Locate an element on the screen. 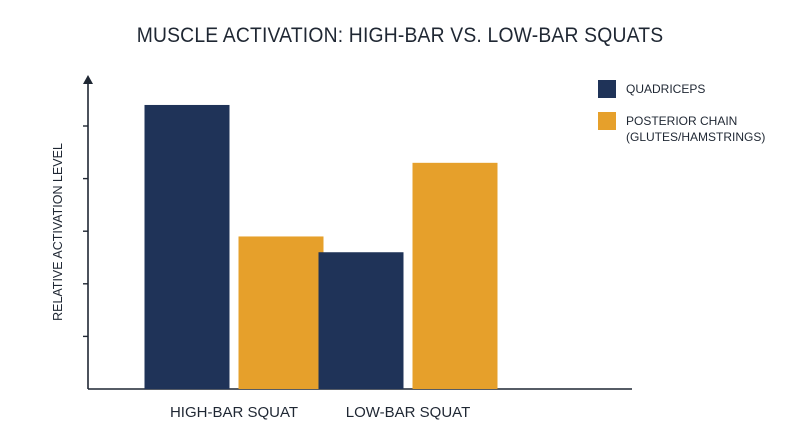 This screenshot has height=447, width=800. x-tick-label: HIGH-BAR SQUAT is located at coordinates (234, 412).